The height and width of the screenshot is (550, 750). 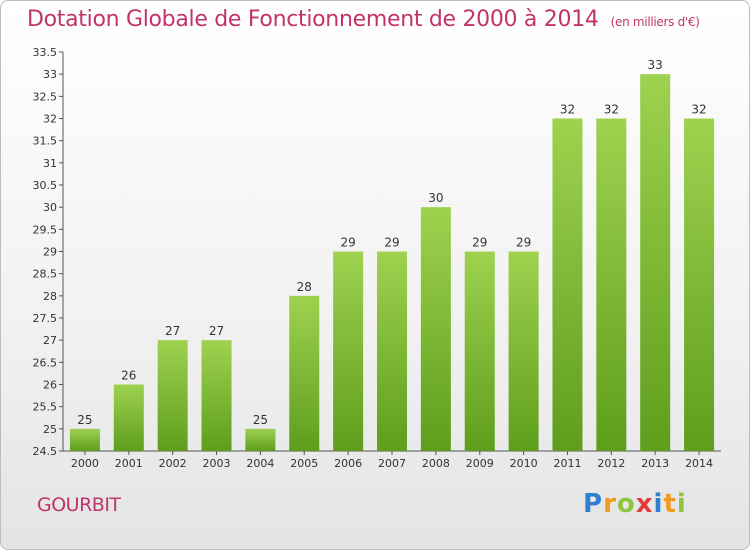 I want to click on y-tick-label: 32, so click(x=50, y=119).